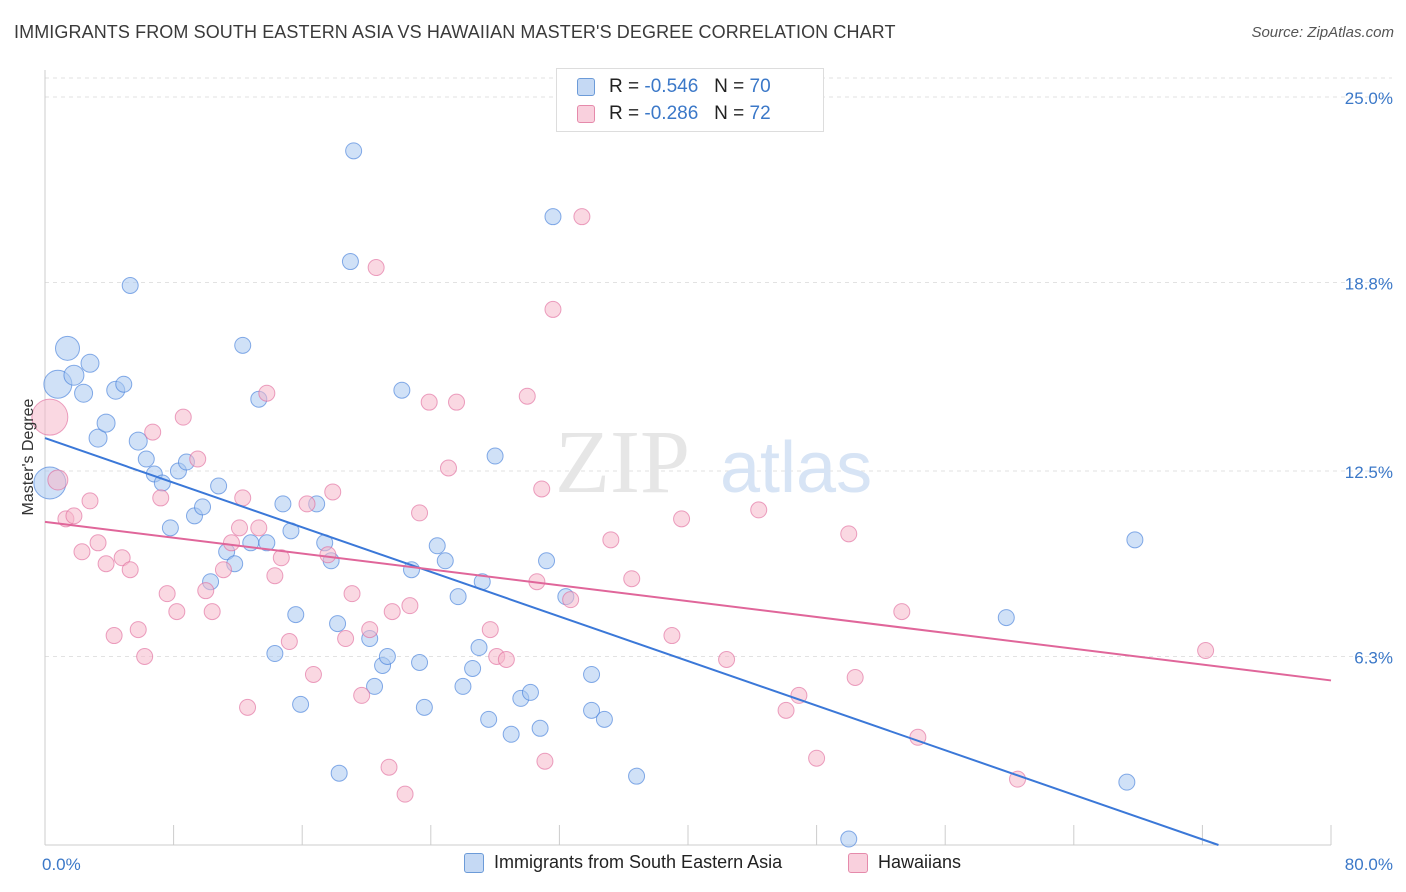 This screenshot has height=892, width=1406. I want to click on watermark-atlas: atlas, so click(796, 468).